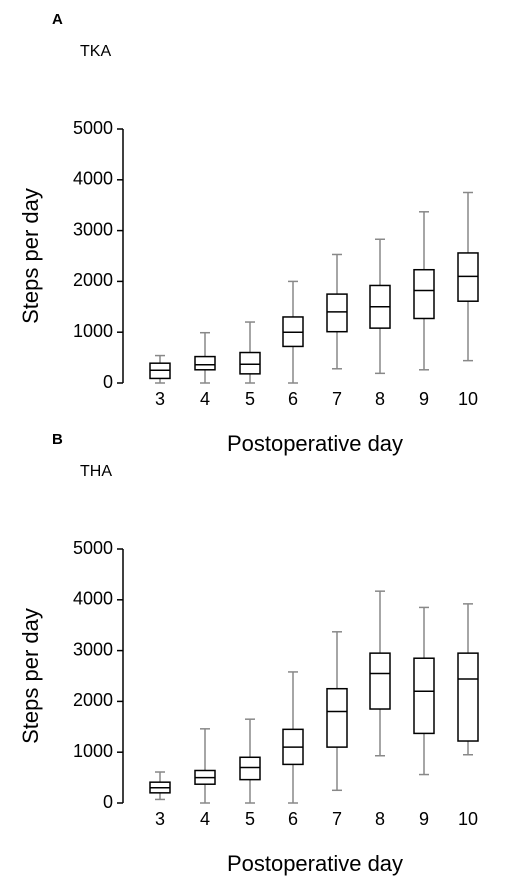  Describe the element at coordinates (96, 471) in the screenshot. I see `chart-title: THA` at that location.